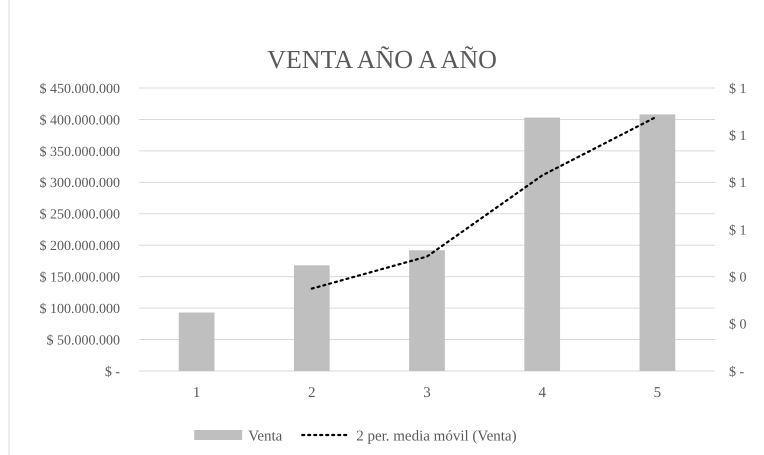 This screenshot has width=764, height=455. What do you see at coordinates (658, 393) in the screenshot?
I see `x-tick-label: 5` at bounding box center [658, 393].